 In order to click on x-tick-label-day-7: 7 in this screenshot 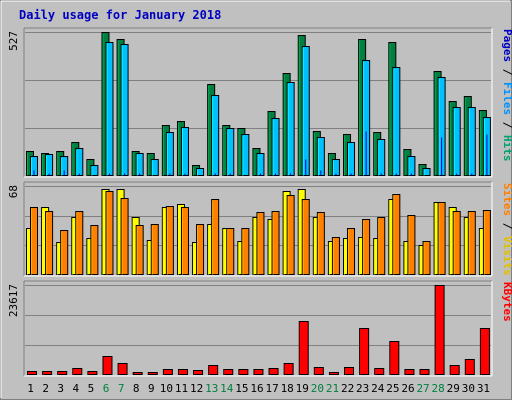, I will do `click(121, 388)`.